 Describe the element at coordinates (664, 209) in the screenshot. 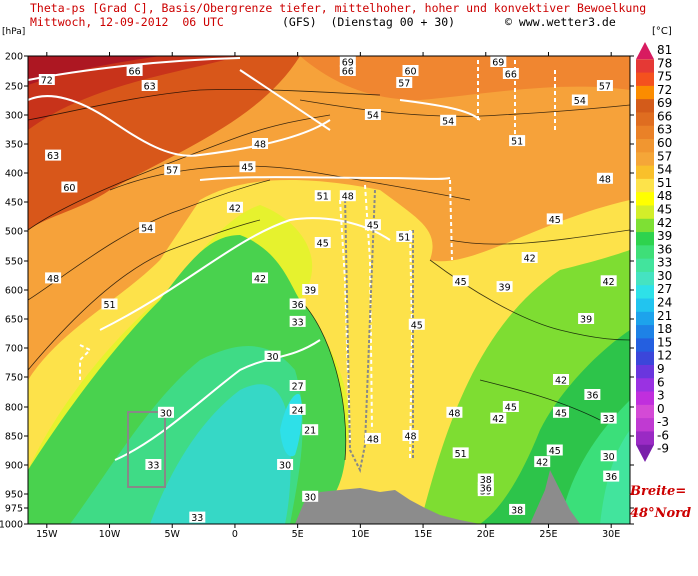

I see `colorbar-label: 45` at that location.